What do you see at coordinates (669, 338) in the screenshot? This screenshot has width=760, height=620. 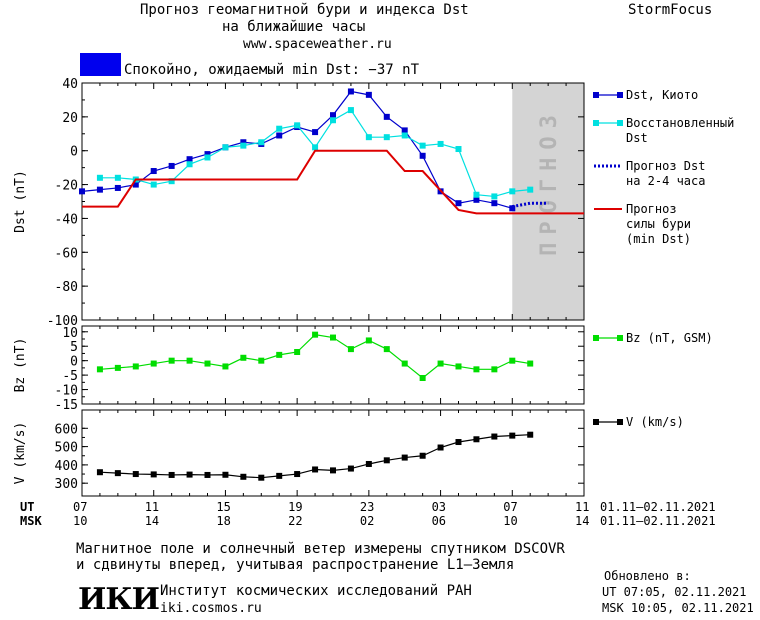 I see `legend-label: Bz (nT, GSM)` at bounding box center [669, 338].